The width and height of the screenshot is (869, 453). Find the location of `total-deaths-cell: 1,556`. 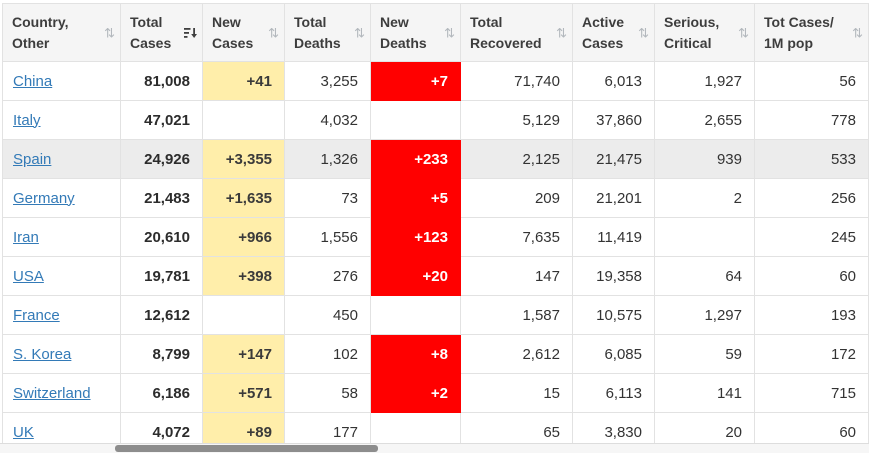

total-deaths-cell: 1,556 is located at coordinates (327, 237).